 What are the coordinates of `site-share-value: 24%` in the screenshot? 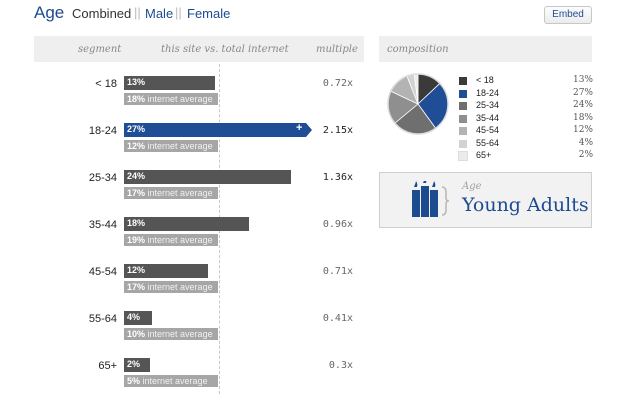 It's located at (136, 176).